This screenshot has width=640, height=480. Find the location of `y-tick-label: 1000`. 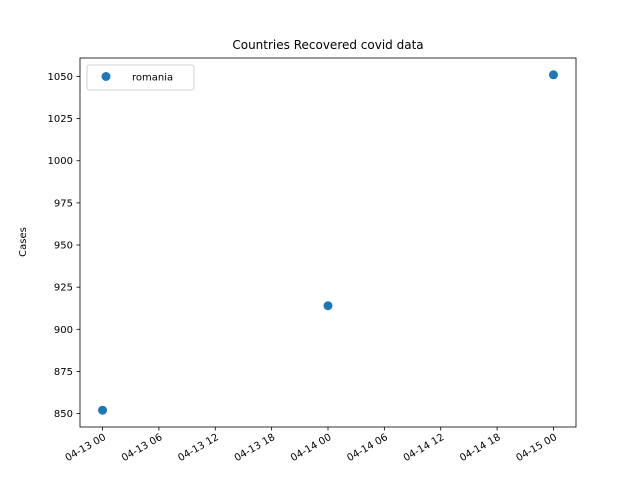

y-tick-label: 1000 is located at coordinates (60, 161).